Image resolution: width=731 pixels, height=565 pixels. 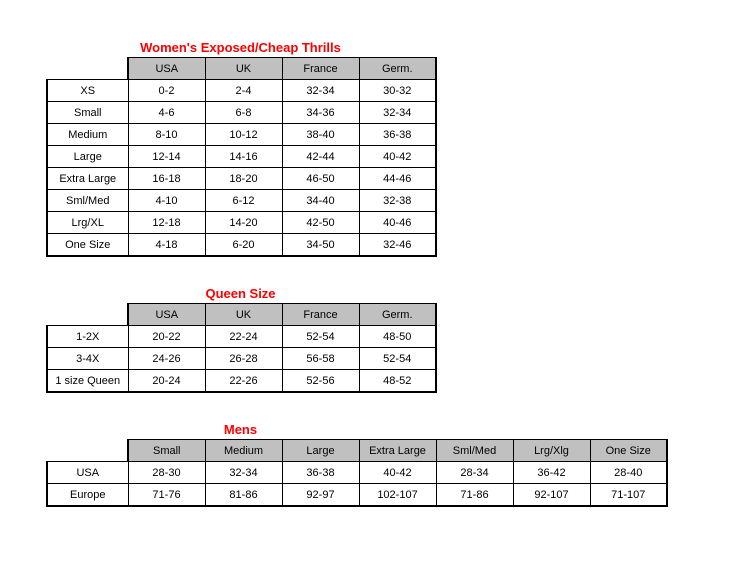 I want to click on table-row: 1 size Queen 20-24 22-26 52-56 48-52, so click(x=241, y=381).